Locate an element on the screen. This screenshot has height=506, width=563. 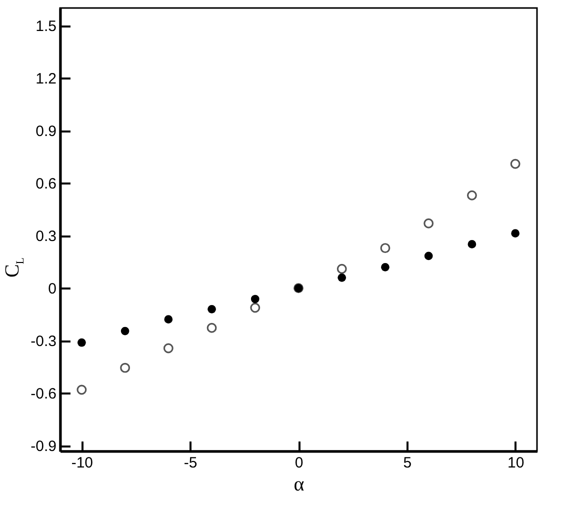
y-tick-label: 0 is located at coordinates (52, 289).